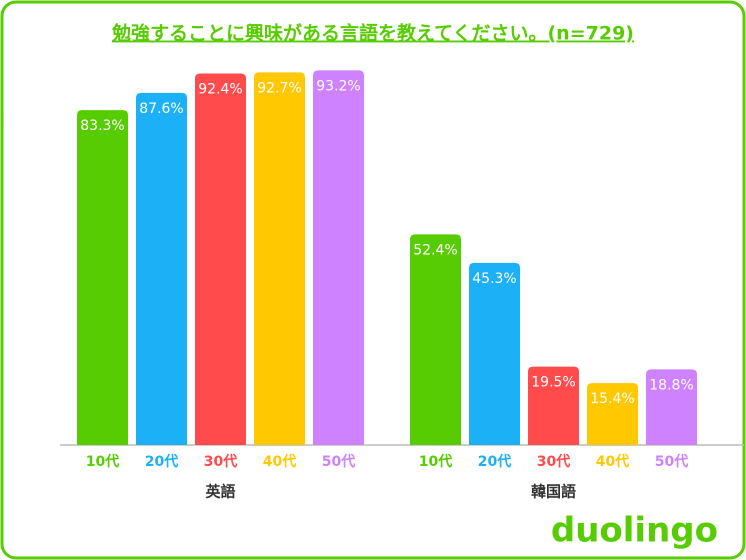 This screenshot has height=560, width=746. I want to click on value-label: 18.8%, so click(671, 385).